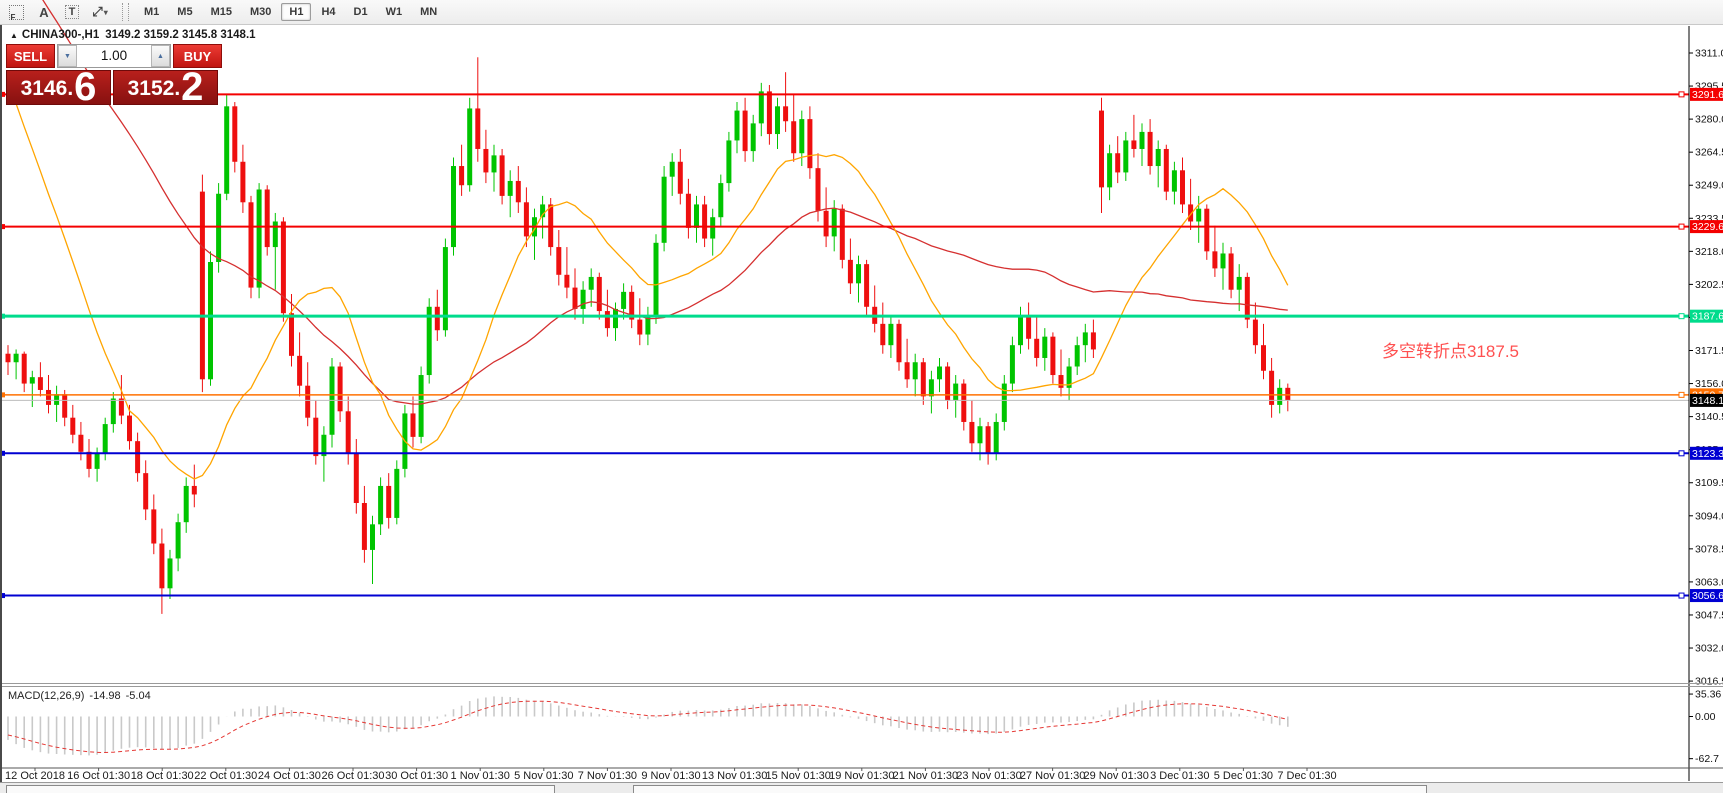 Image resolution: width=1723 pixels, height=793 pixels. I want to click on text-box-icon: T, so click(72, 12).